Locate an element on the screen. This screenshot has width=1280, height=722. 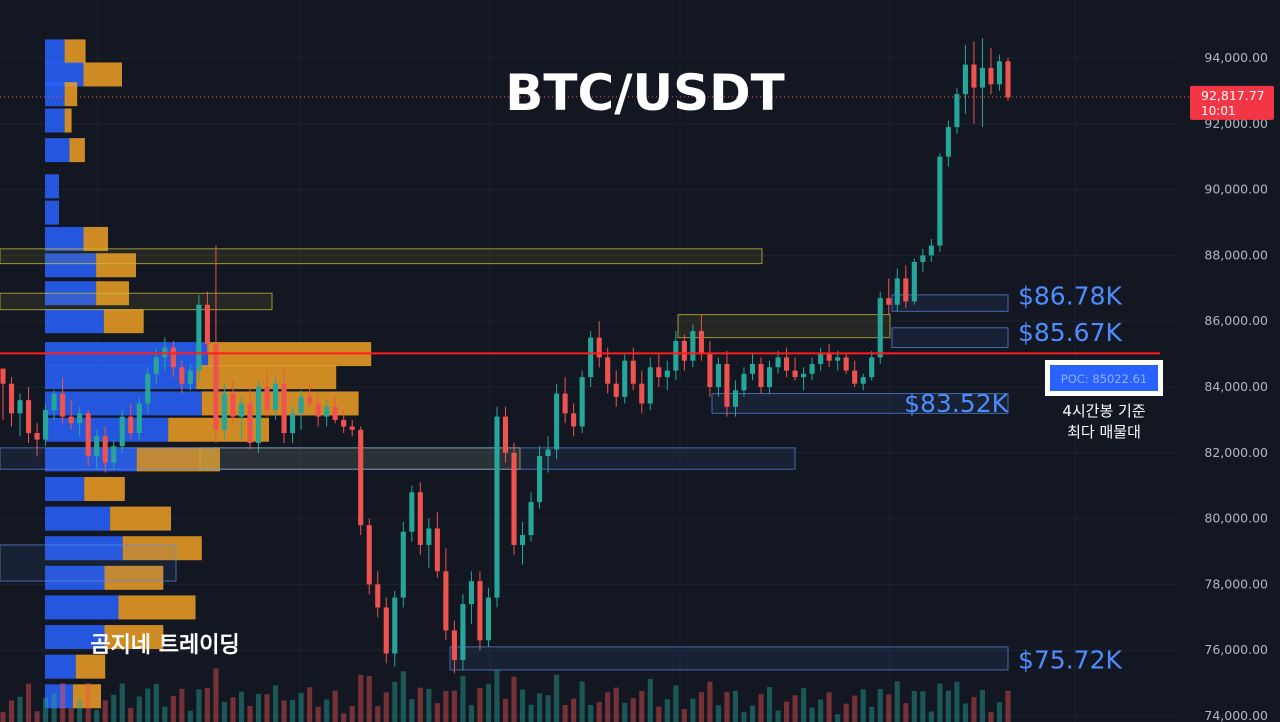
axis-tick-label: 90,000.00 is located at coordinates (1236, 189).